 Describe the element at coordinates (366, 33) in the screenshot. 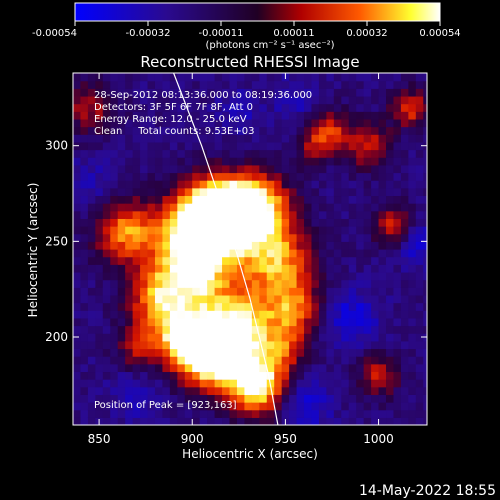

I see `colorbar-tick-label: 0.00032` at that location.